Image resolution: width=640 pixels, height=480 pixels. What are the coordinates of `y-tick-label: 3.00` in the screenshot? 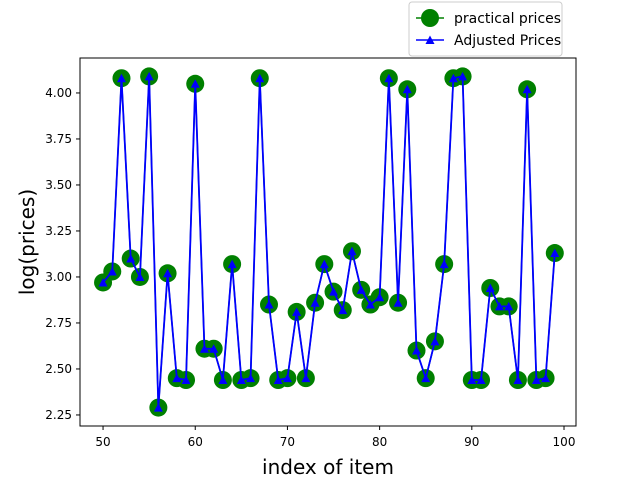 It's located at (58, 277).